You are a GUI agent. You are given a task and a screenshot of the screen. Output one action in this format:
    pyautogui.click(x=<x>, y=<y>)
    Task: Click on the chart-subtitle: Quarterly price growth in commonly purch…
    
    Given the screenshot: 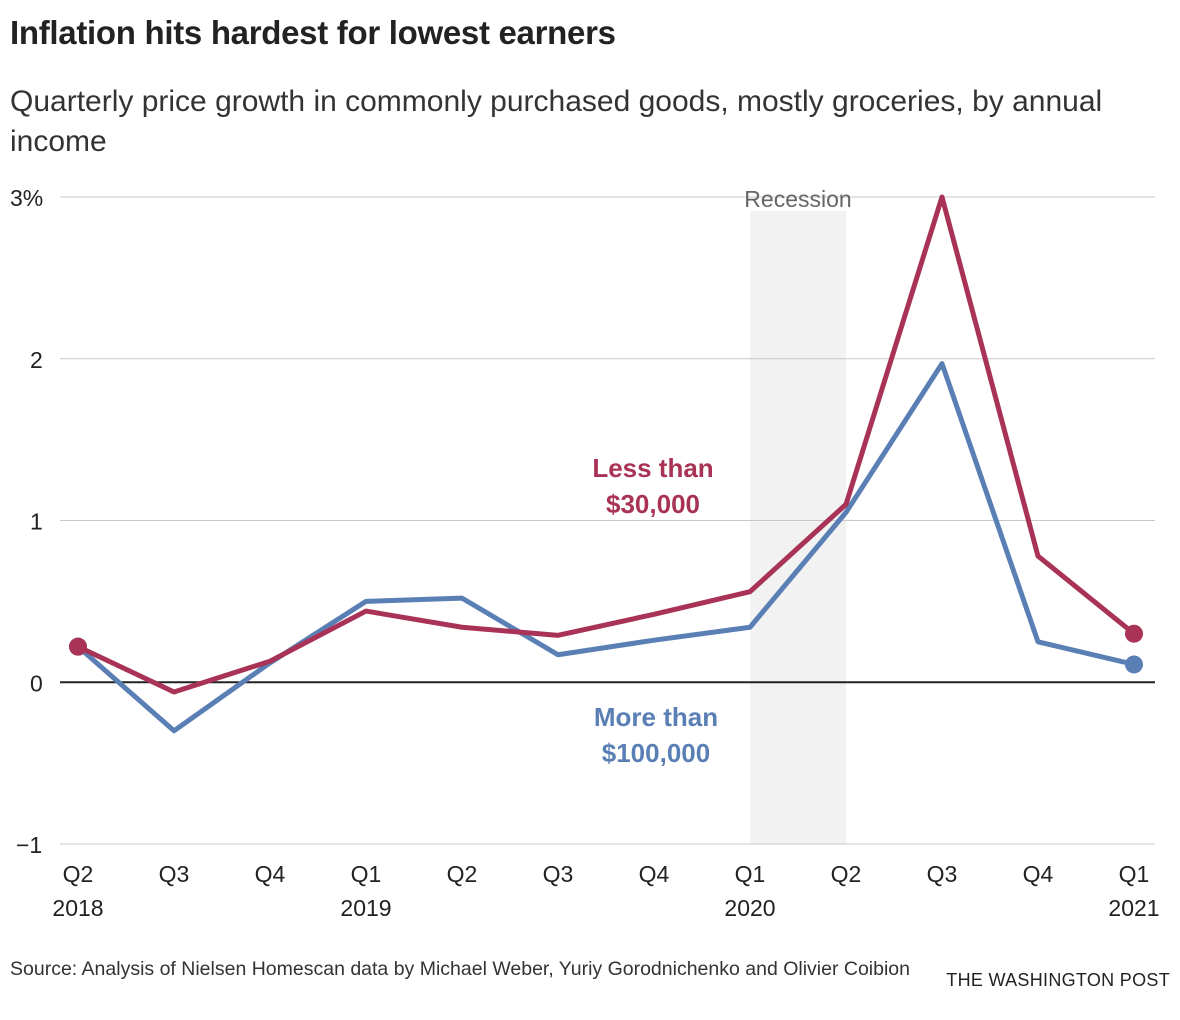 What is the action you would take?
    pyautogui.click(x=556, y=121)
    